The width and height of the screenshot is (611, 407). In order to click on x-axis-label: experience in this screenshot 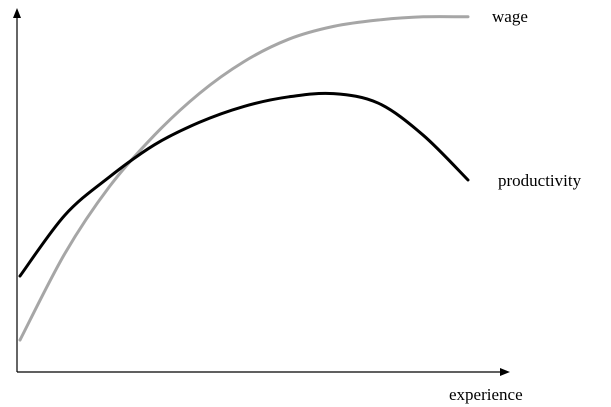, I will do `click(486, 394)`.